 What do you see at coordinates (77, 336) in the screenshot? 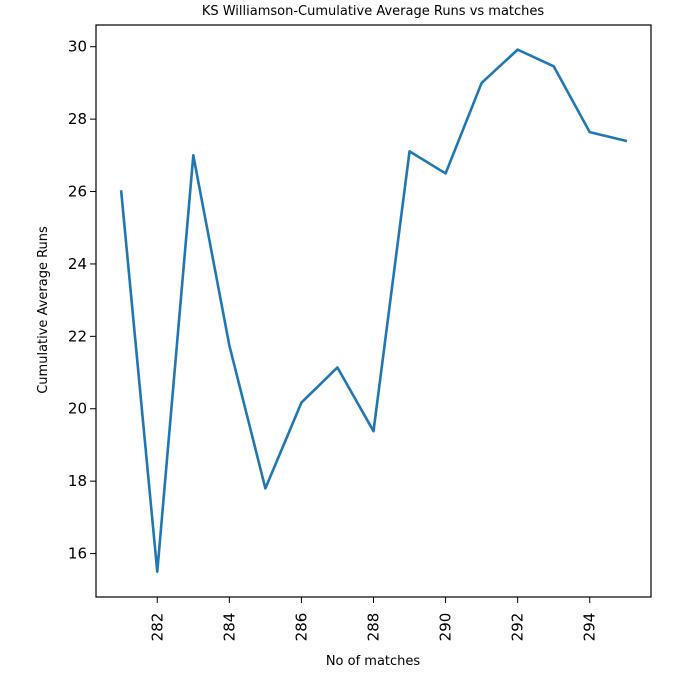
I see `y-tick-label: 22` at bounding box center [77, 336].